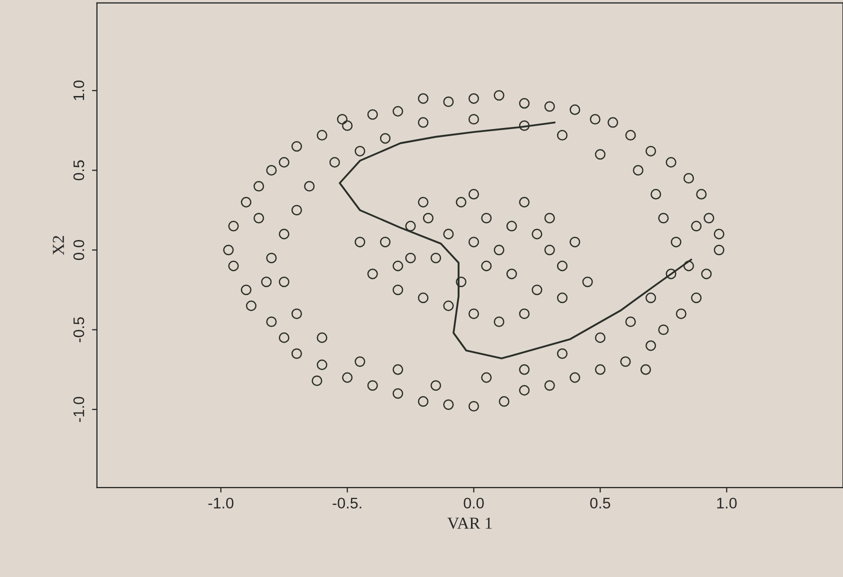  What do you see at coordinates (727, 503) in the screenshot?
I see `x-tick-label: 1.0` at bounding box center [727, 503].